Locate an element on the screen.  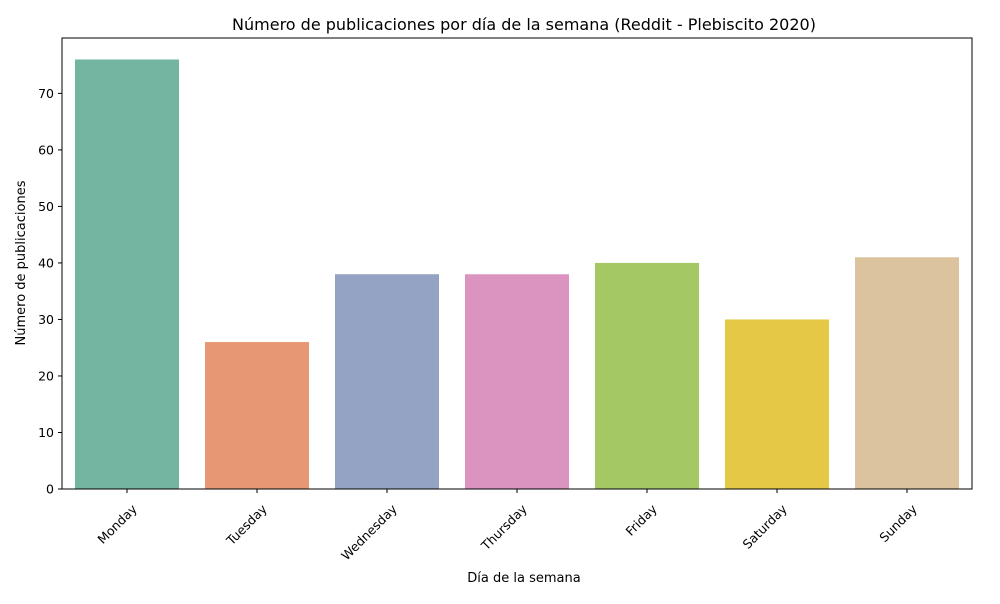
x-tick-label: Tuesday is located at coordinates (247, 525).